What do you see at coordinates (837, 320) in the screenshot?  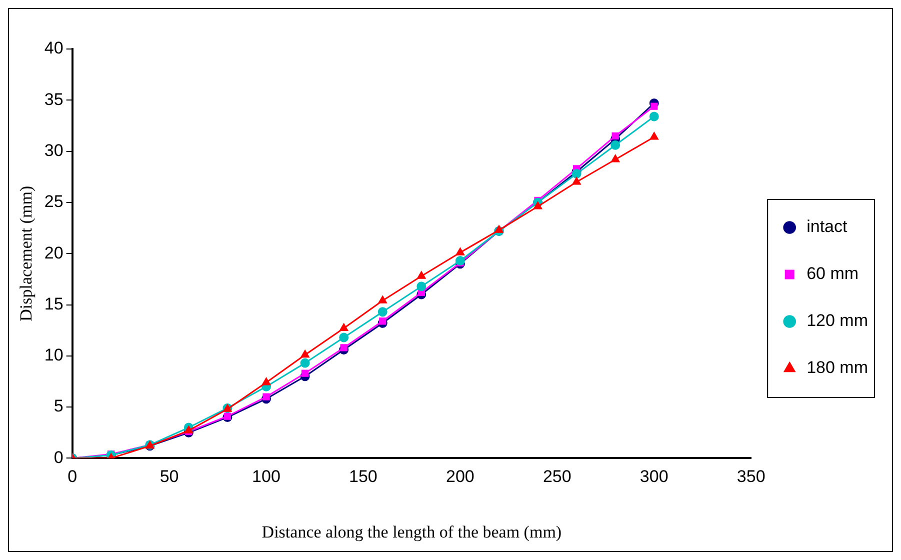 I see `legend-label: 120 mm` at bounding box center [837, 320].